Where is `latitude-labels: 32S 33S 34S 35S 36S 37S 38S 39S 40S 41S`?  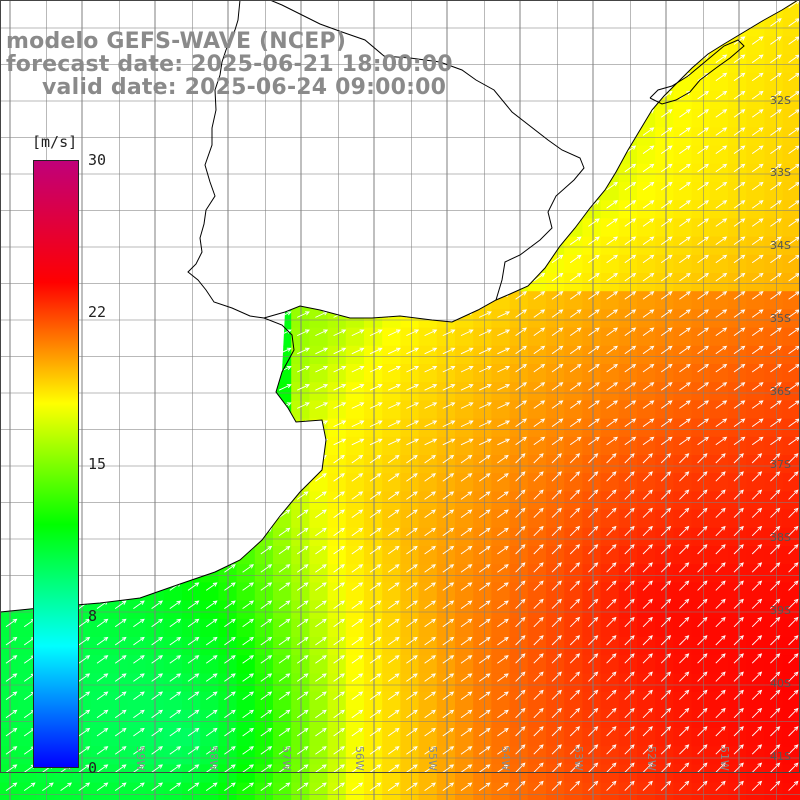 latitude-labels: 32S 33S 34S 35S 36S 37S 38S 39S 40S 41S is located at coordinates (780, 428).